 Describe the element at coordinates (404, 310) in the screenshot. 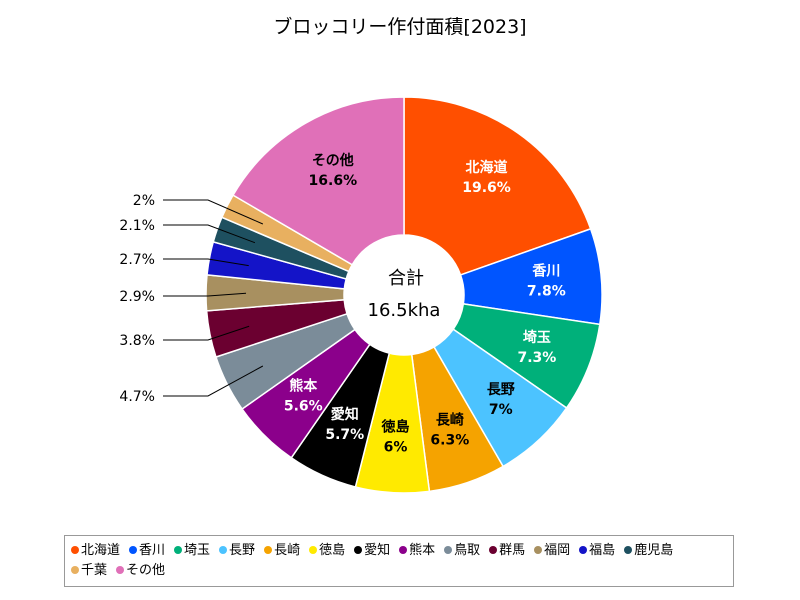

I see `center-total: 16.5kha` at that location.